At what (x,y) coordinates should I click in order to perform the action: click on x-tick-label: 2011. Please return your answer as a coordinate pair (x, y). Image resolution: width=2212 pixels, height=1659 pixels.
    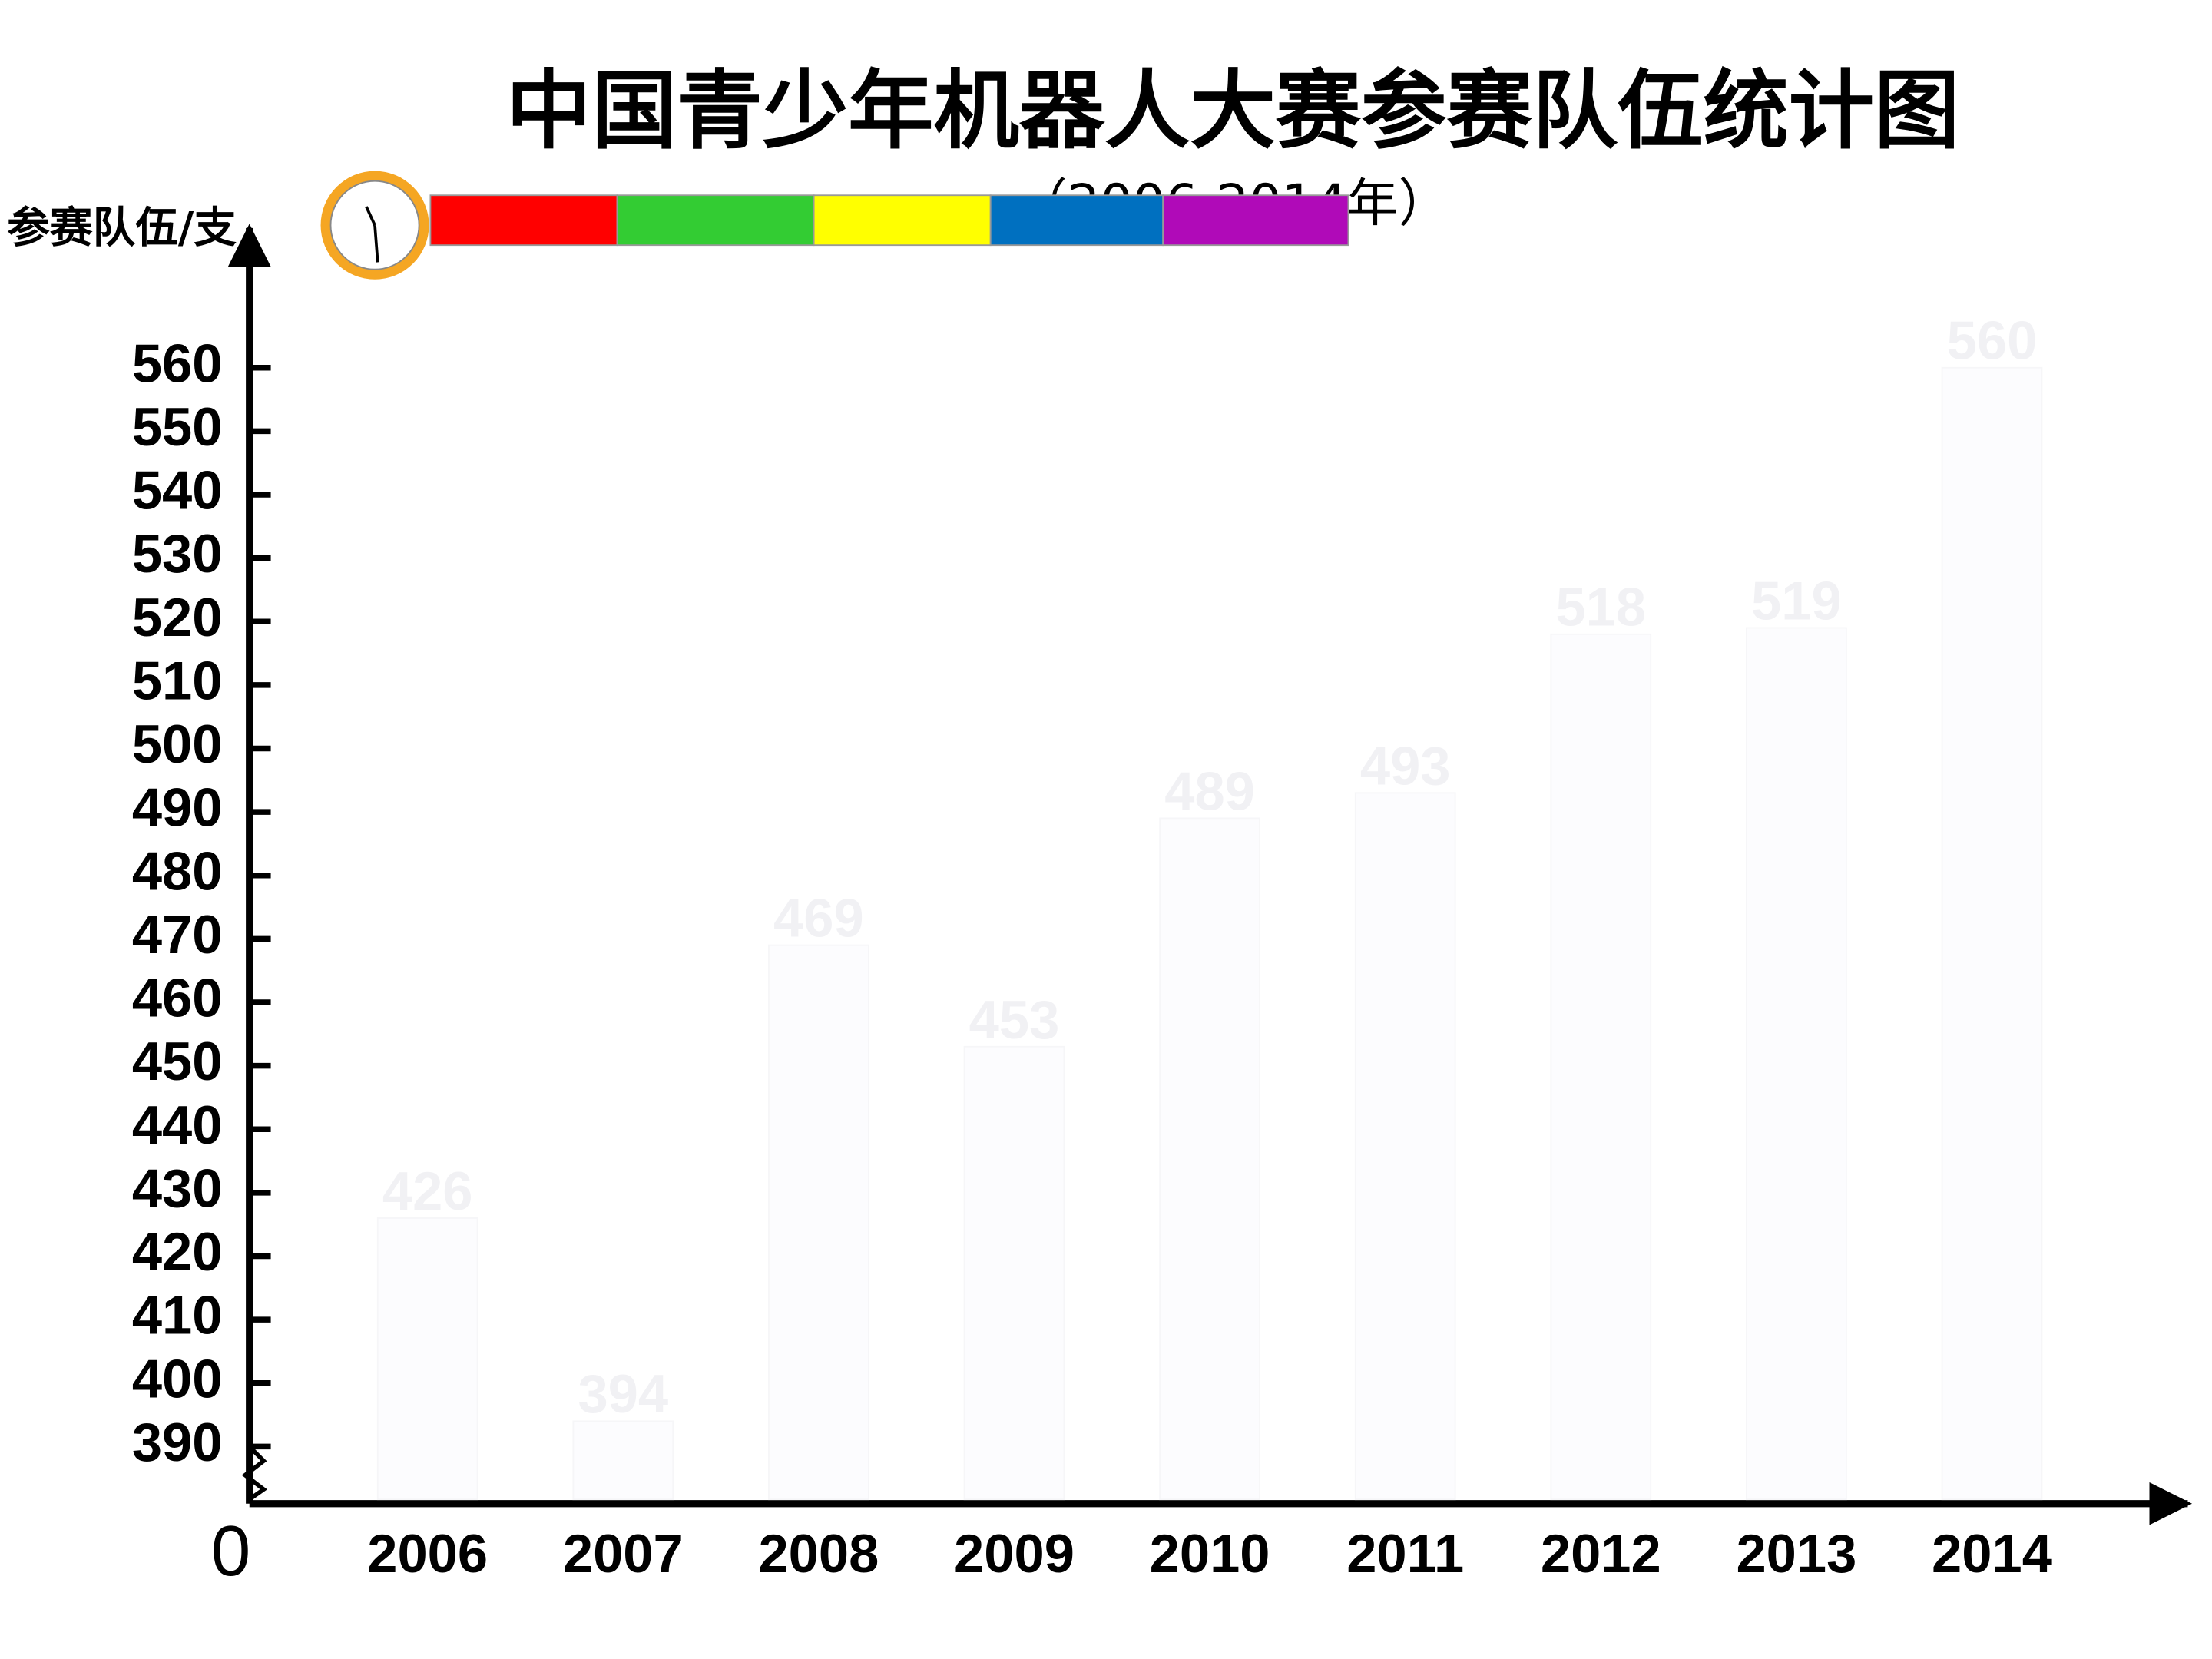
    Looking at the image, I should click on (1405, 1553).